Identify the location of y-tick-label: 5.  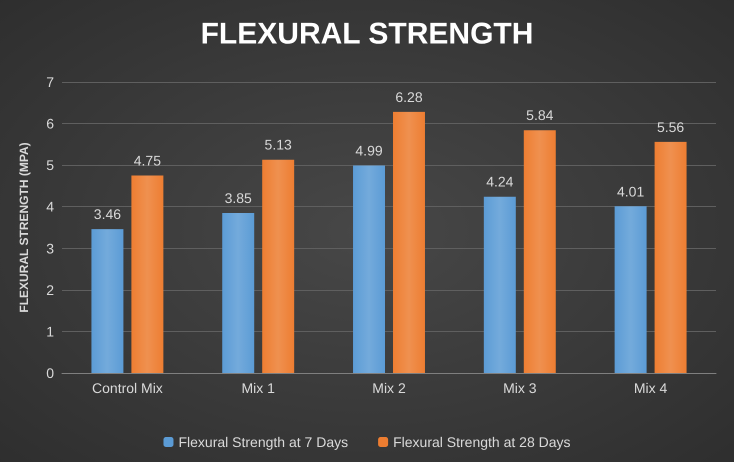
(50, 165).